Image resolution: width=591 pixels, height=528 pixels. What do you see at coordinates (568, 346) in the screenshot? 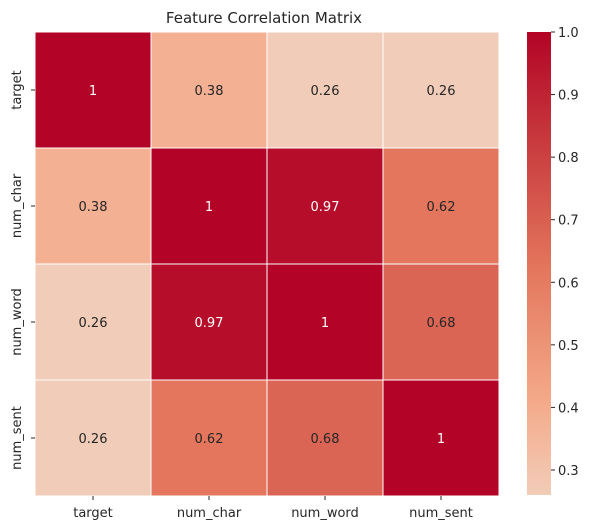
I see `colorbar-tick-label: 0.5` at bounding box center [568, 346].